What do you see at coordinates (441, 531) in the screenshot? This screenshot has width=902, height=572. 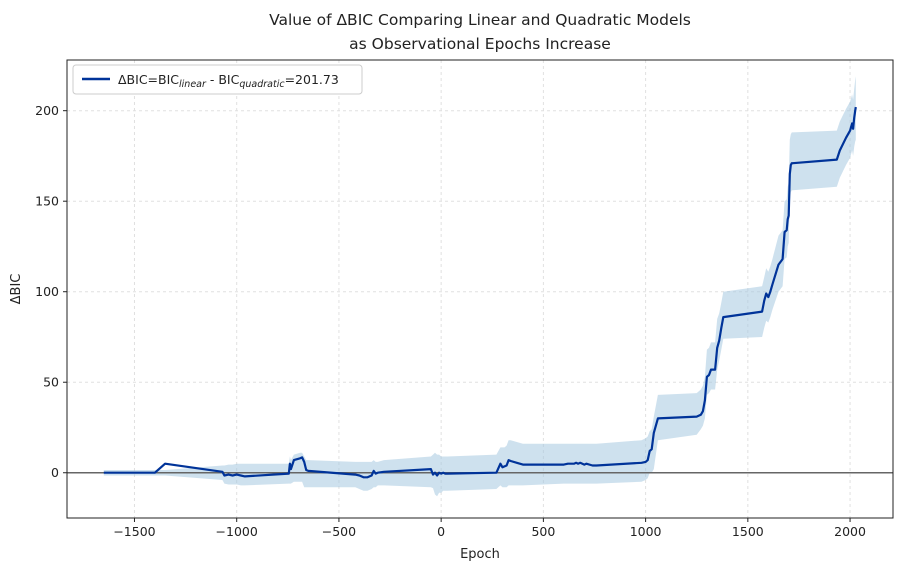 I see `x-tick-label: 0` at bounding box center [441, 531].